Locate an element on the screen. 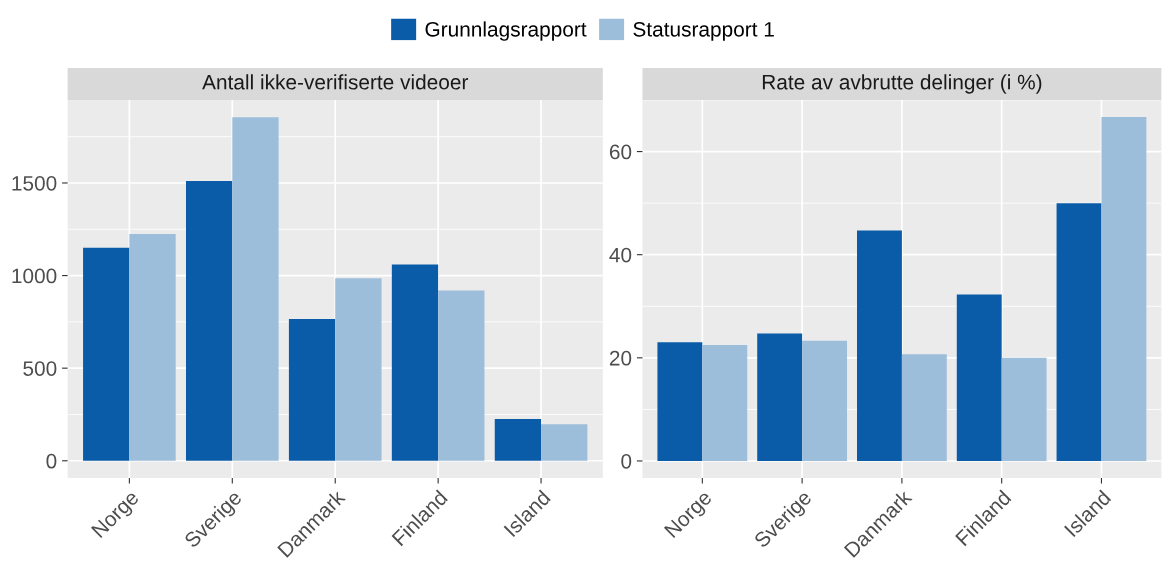 The width and height of the screenshot is (1166, 565). y-tick-label: 500 is located at coordinates (40, 368).